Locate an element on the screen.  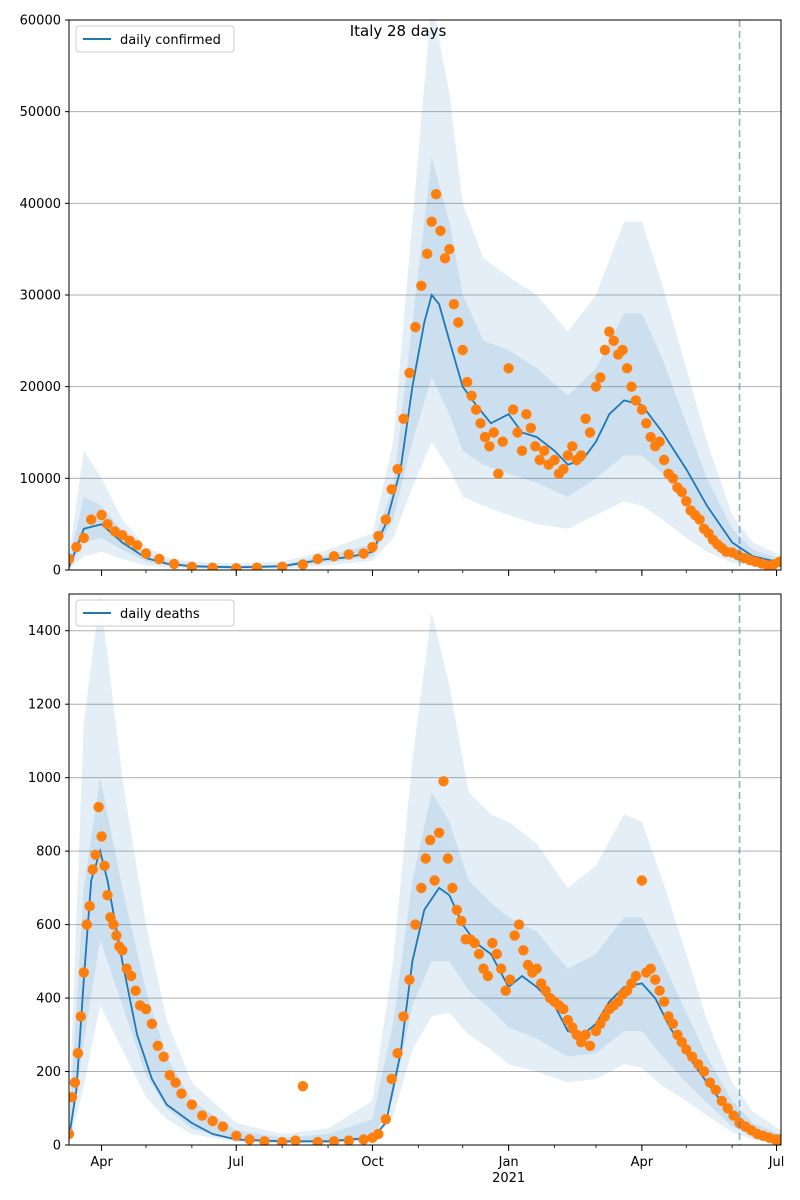
x-tick-label: Jan is located at coordinates (508, 1162).